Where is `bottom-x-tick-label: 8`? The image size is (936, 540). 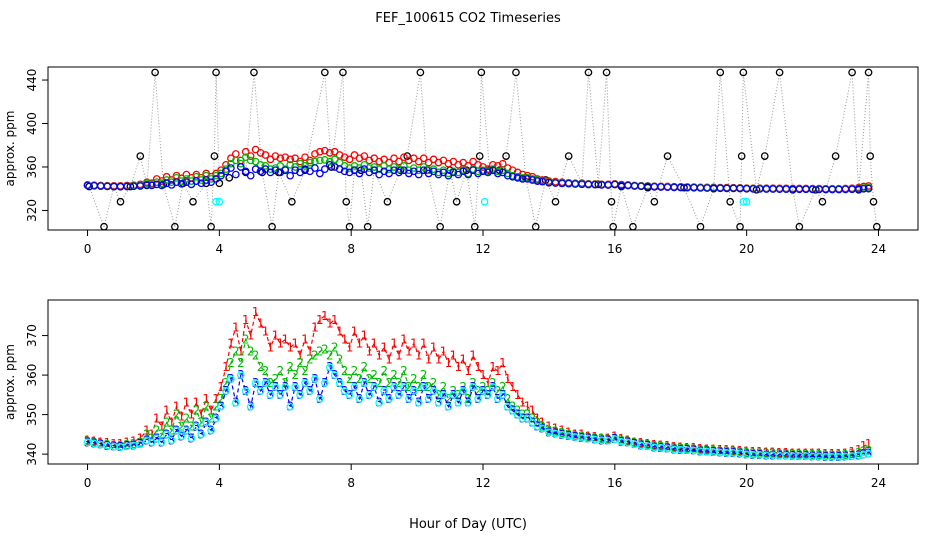 bottom-x-tick-label: 8 is located at coordinates (351, 483).